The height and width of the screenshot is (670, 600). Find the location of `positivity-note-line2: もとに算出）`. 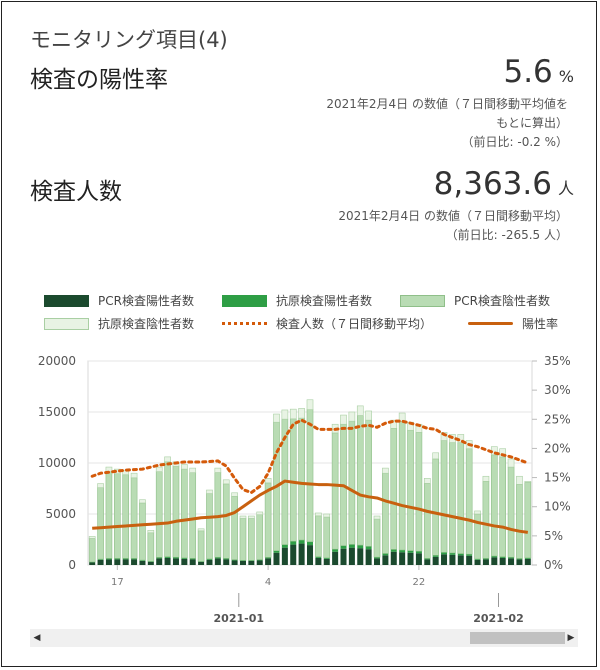

positivity-note-line2: もとに算出） is located at coordinates (532, 123).